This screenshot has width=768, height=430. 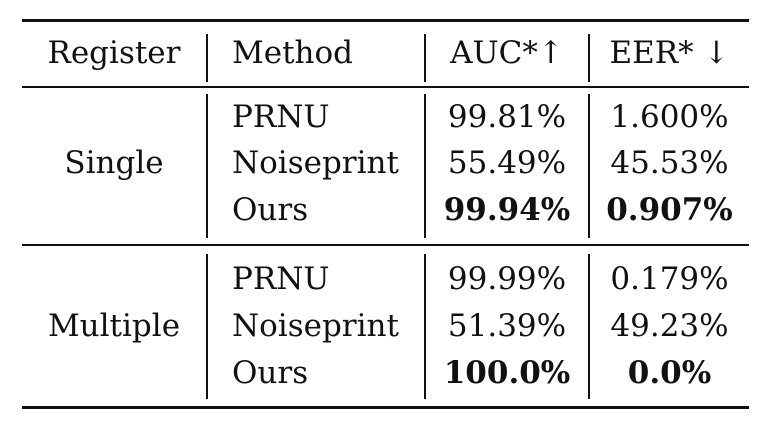 What do you see at coordinates (669, 373) in the screenshot?
I see `eer-cell-best: 0.0%` at bounding box center [669, 373].